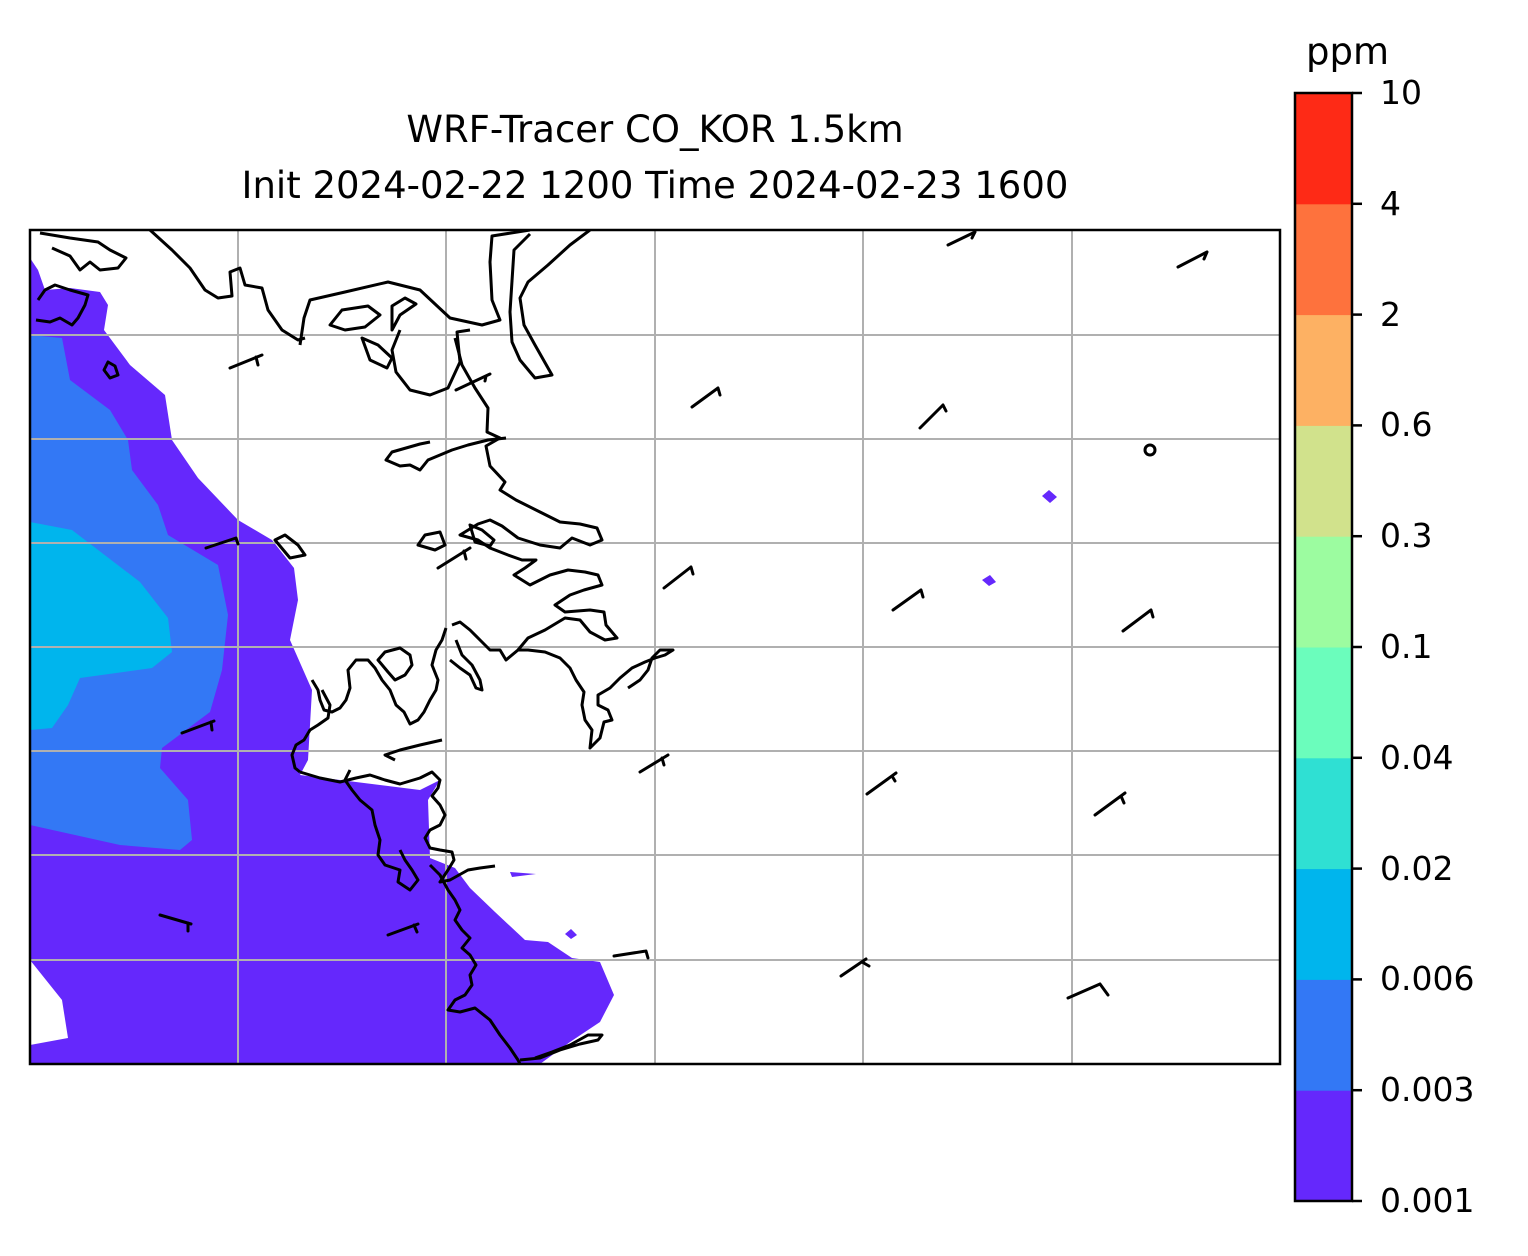  What do you see at coordinates (1427, 1200) in the screenshot?
I see `colorbar-tick-label: 0.001` at bounding box center [1427, 1200].